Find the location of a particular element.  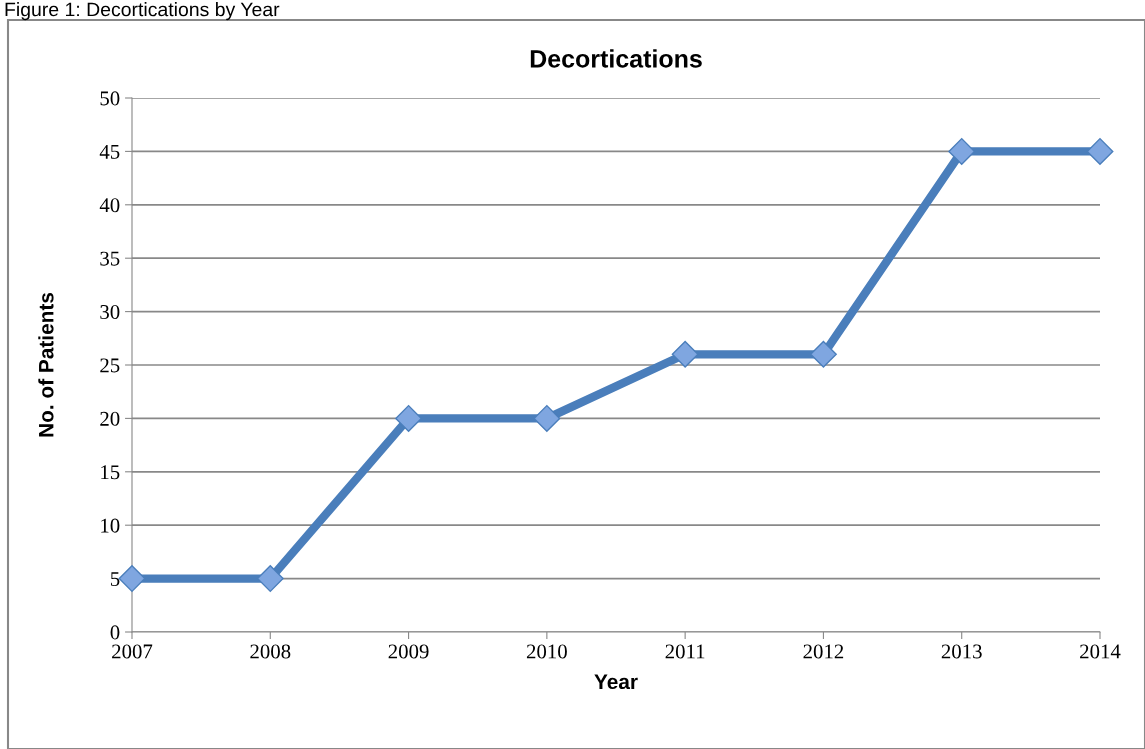

y-tick-label: 20 is located at coordinates (110, 418).